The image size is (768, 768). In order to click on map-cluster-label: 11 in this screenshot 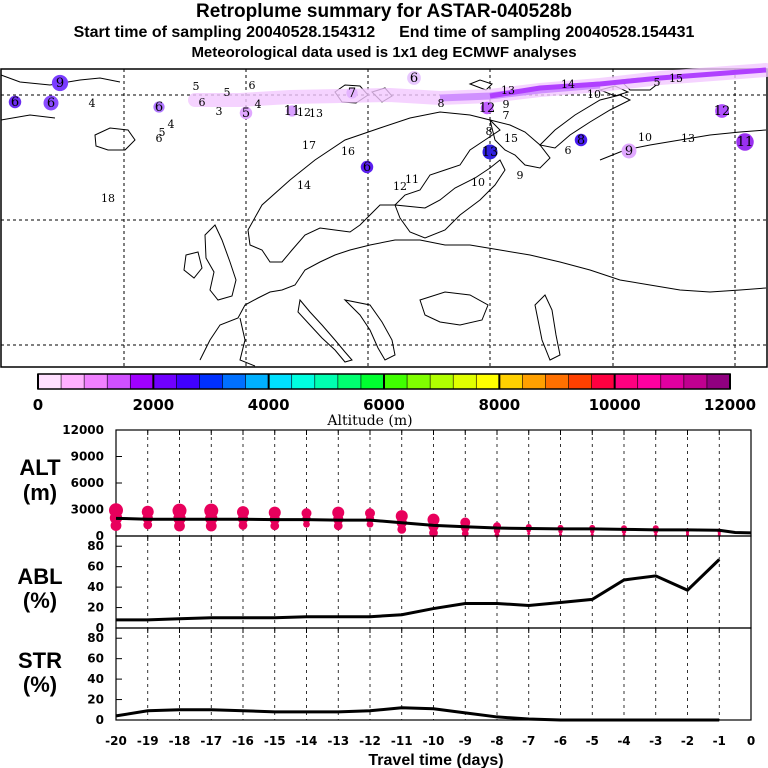, I will do `click(412, 179)`.